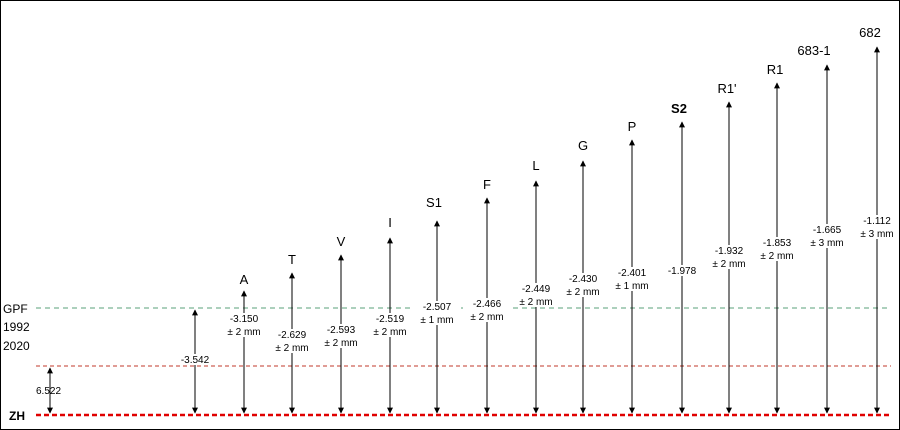 This screenshot has width=900, height=430. Describe the element at coordinates (486, 317) in the screenshot. I see `tolerance-F: ± 2 mm` at that location.